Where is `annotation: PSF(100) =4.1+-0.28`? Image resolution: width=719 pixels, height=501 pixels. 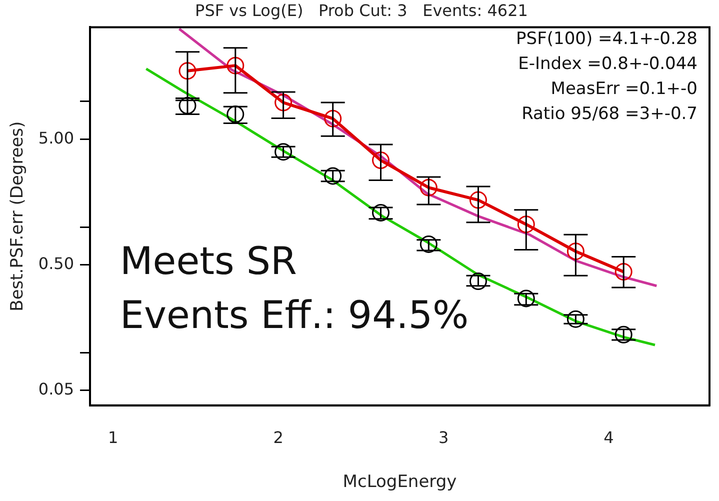 annotation: PSF(100) =4.1+-0.28 is located at coordinates (607, 39).